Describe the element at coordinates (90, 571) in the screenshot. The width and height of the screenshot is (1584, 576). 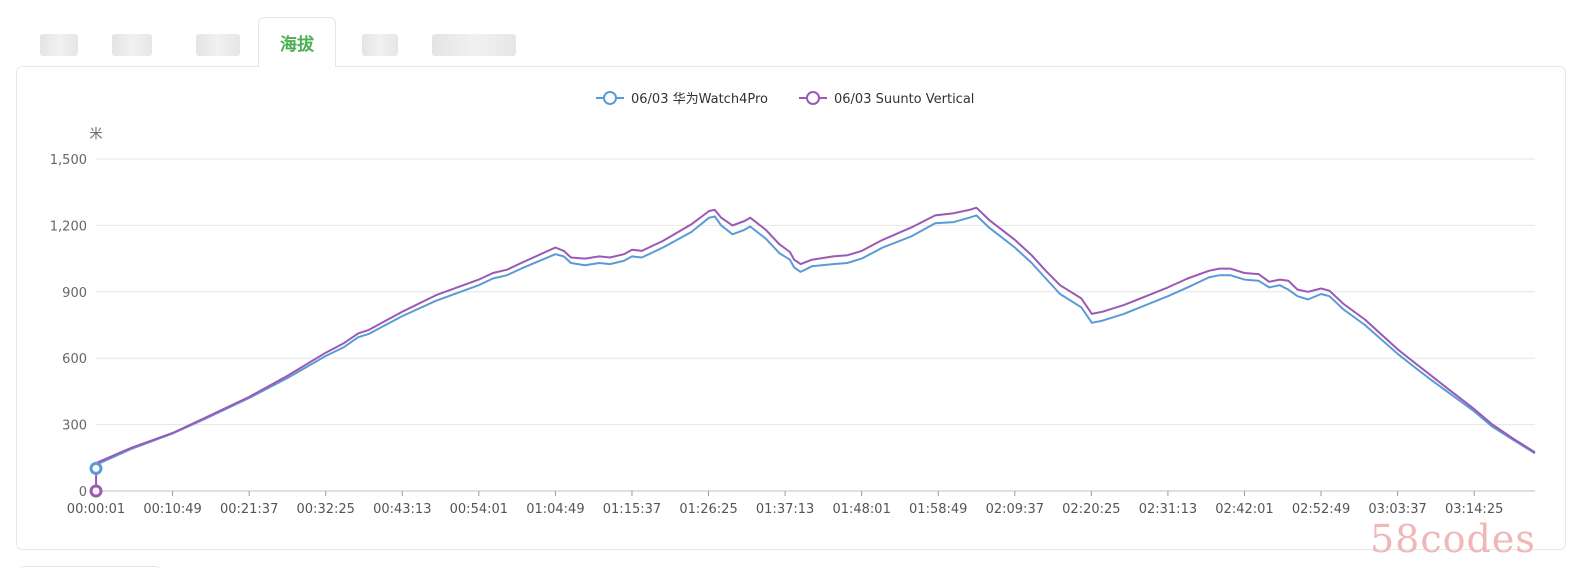
I see `bottom-tab-stub` at that location.